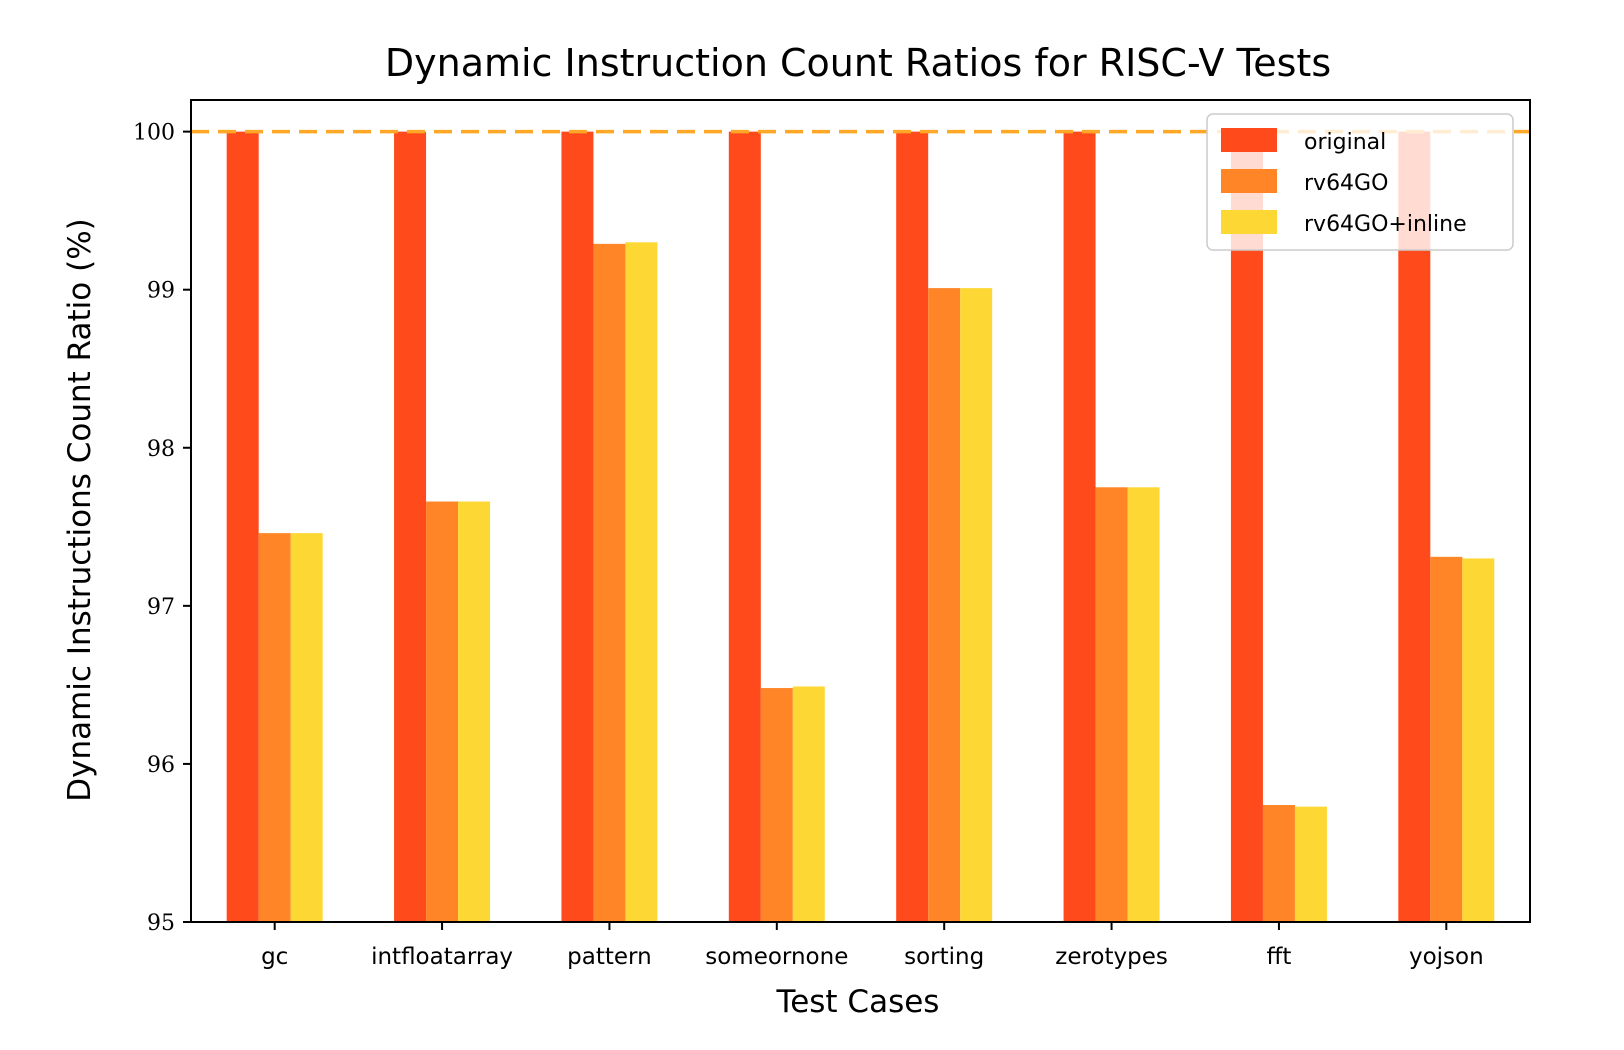 This screenshot has height=1050, width=1624. Describe the element at coordinates (274, 727) in the screenshot. I see `bar-rv64GO-gc` at that location.